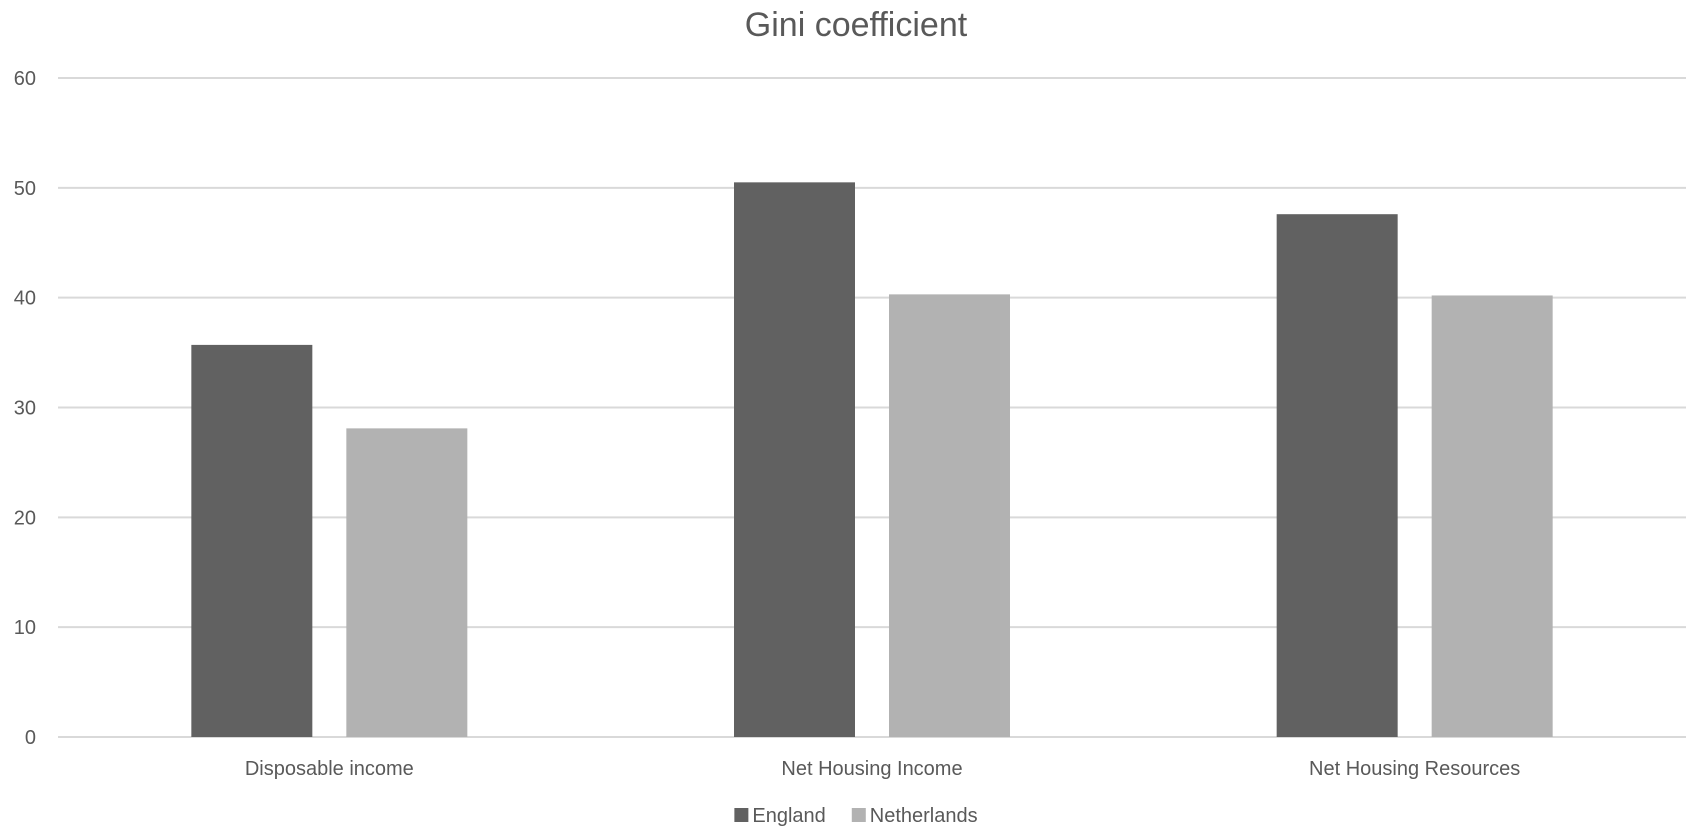  I want to click on x-category-label: Net Housing Income, so click(871, 769).